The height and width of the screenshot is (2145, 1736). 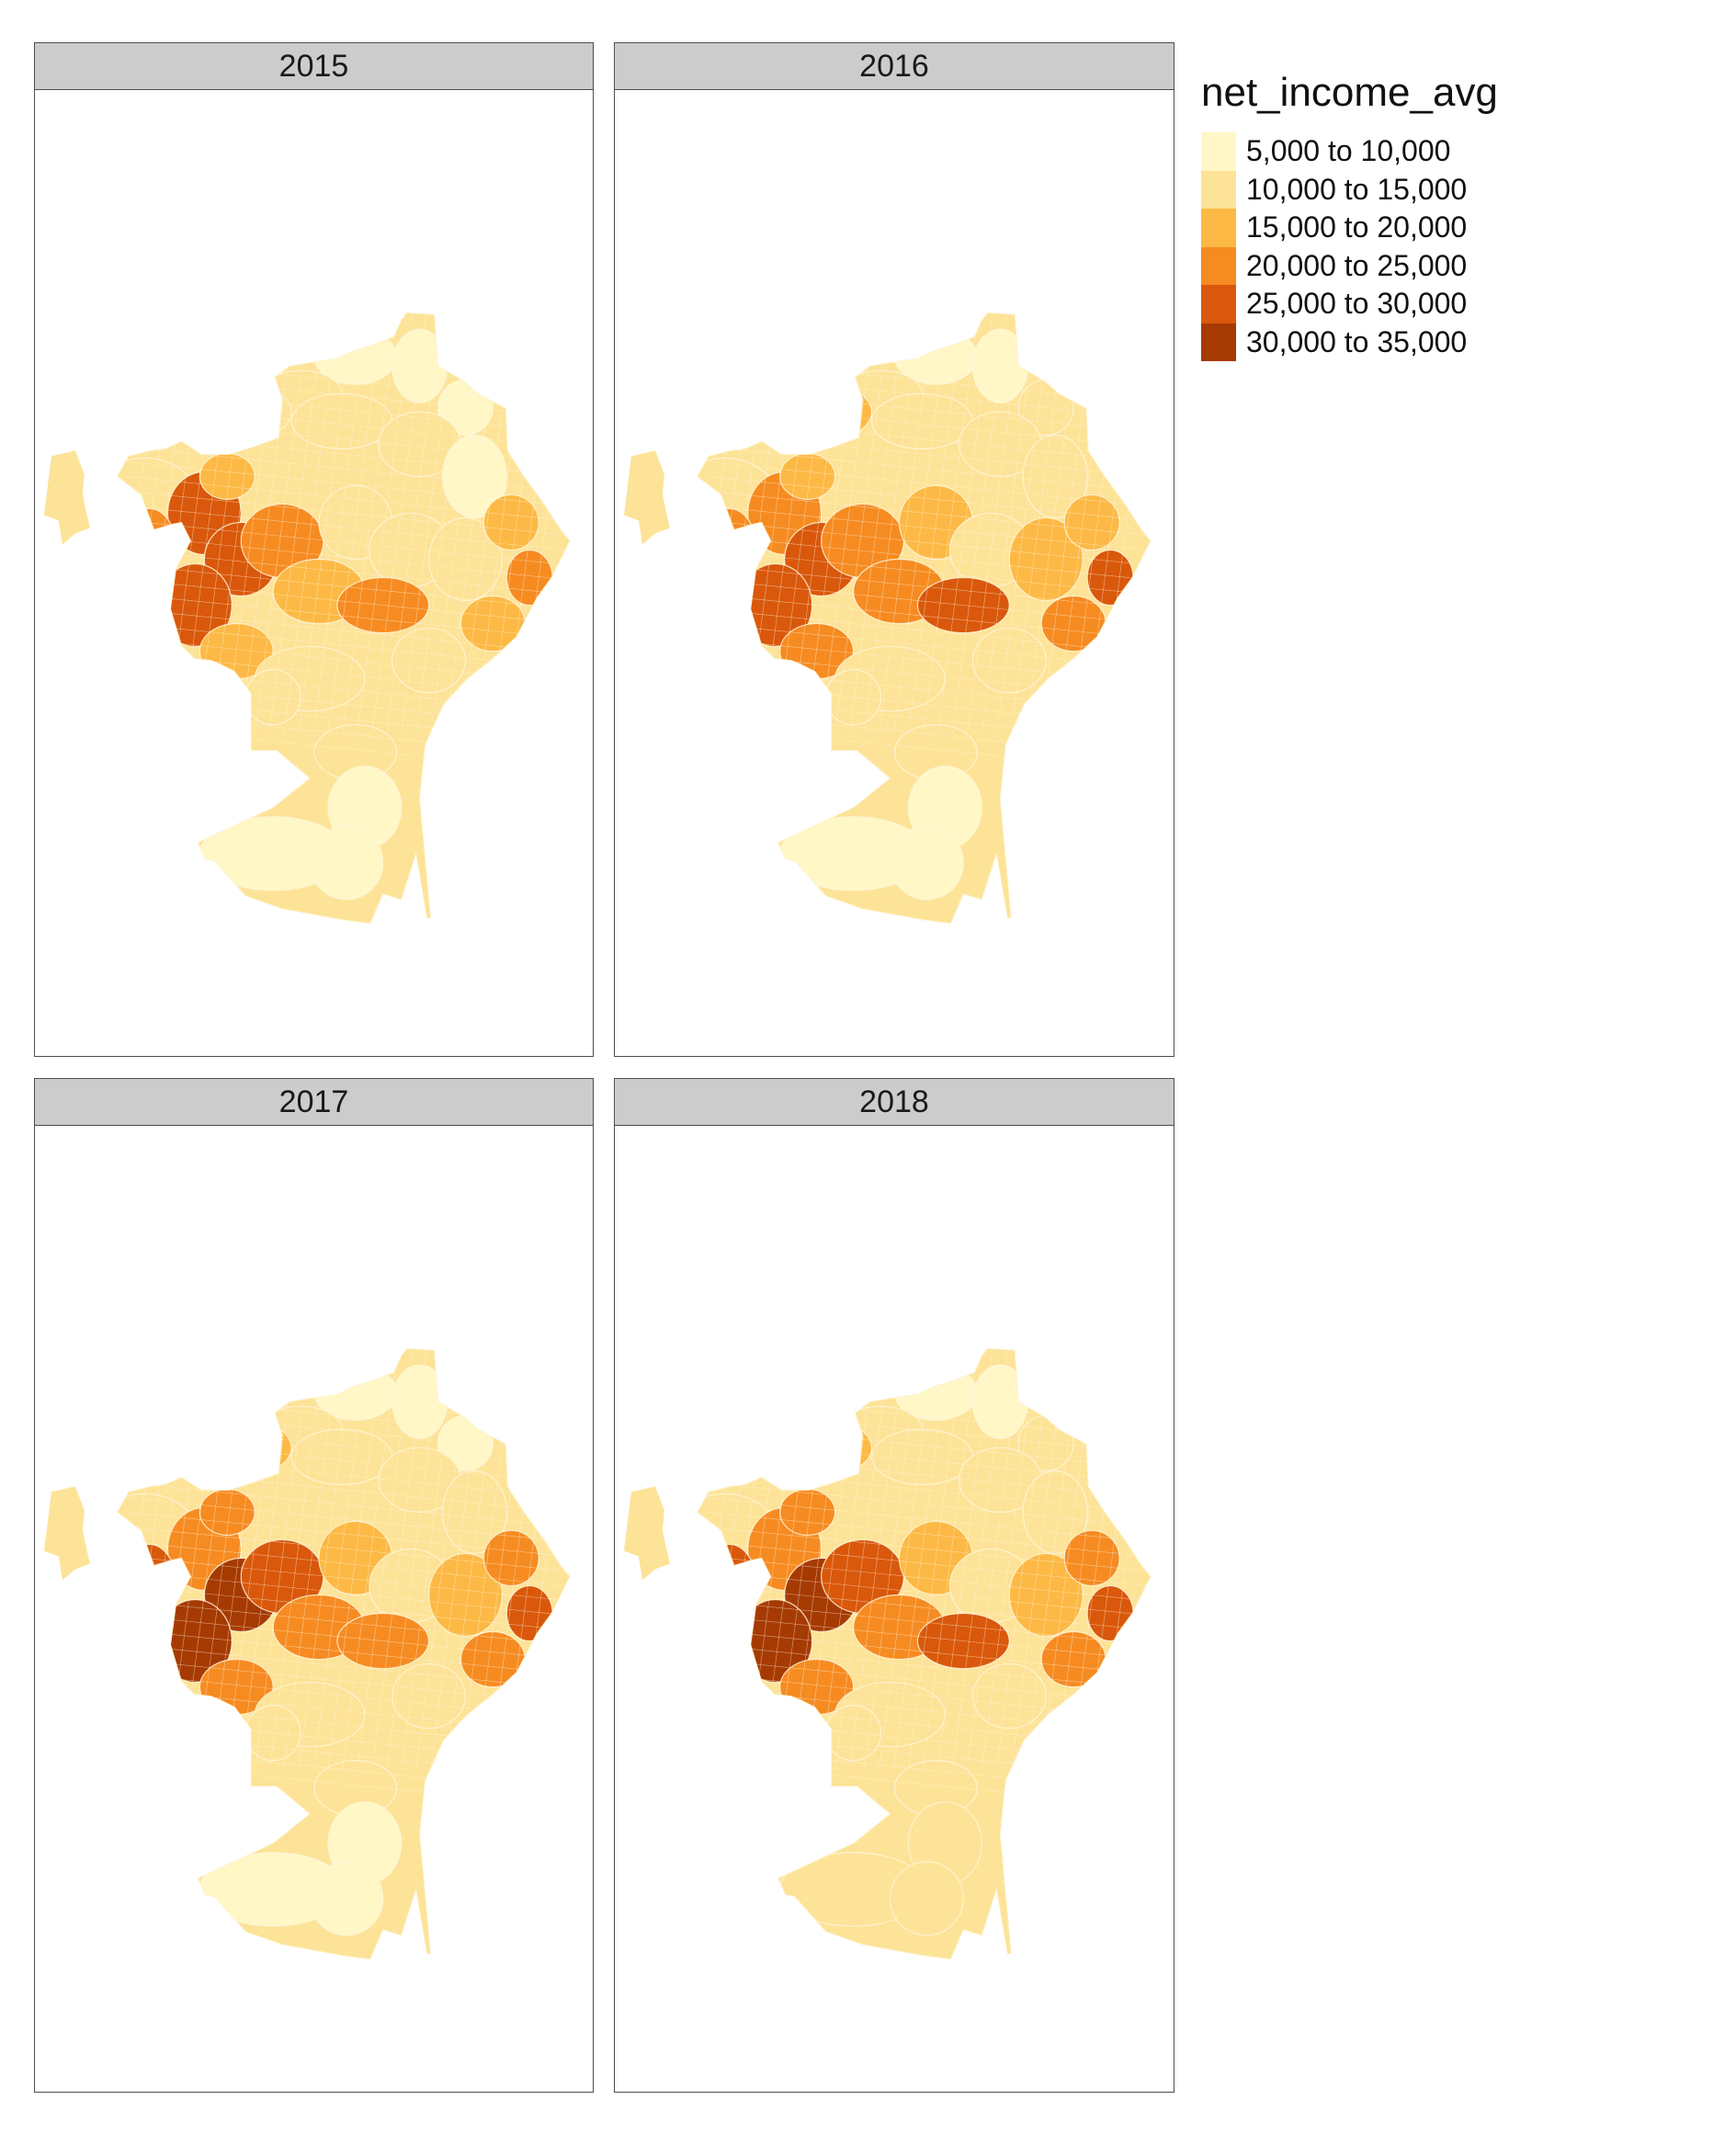 What do you see at coordinates (1357, 189) in the screenshot?
I see `legend-label: 10,000 to 15,000` at bounding box center [1357, 189].